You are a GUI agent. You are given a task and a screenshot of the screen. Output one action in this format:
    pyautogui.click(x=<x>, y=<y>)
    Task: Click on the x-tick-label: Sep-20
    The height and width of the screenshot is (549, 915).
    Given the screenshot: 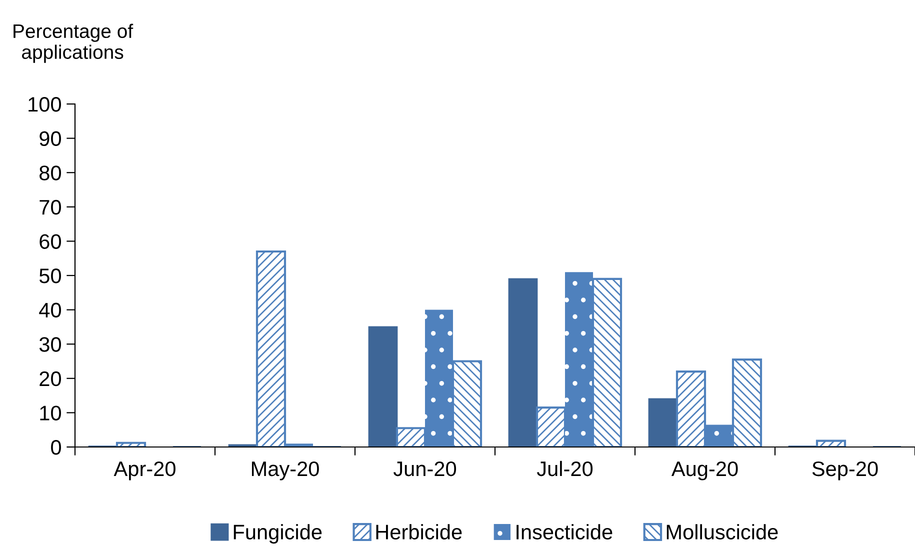 What is the action you would take?
    pyautogui.click(x=845, y=470)
    